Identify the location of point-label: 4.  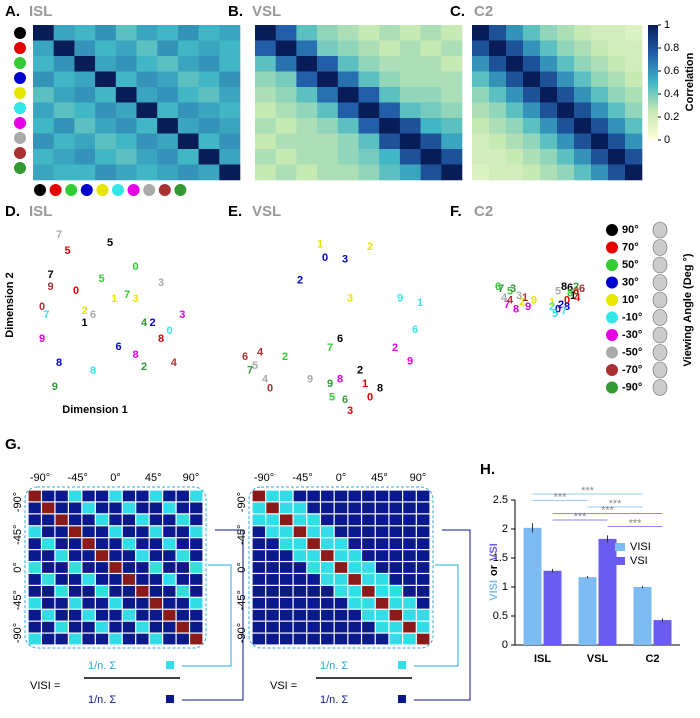
(577, 298).